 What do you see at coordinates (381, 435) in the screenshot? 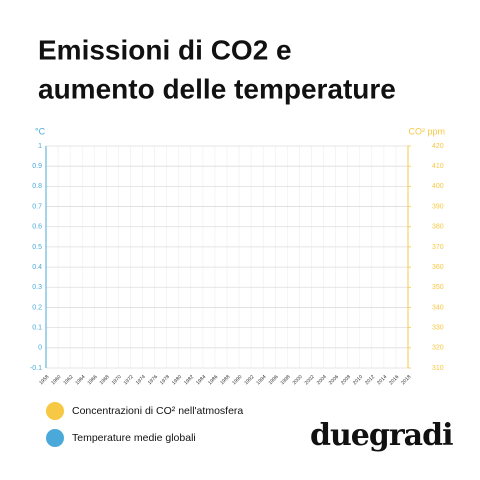
I see `logo: duegradi` at bounding box center [381, 435].